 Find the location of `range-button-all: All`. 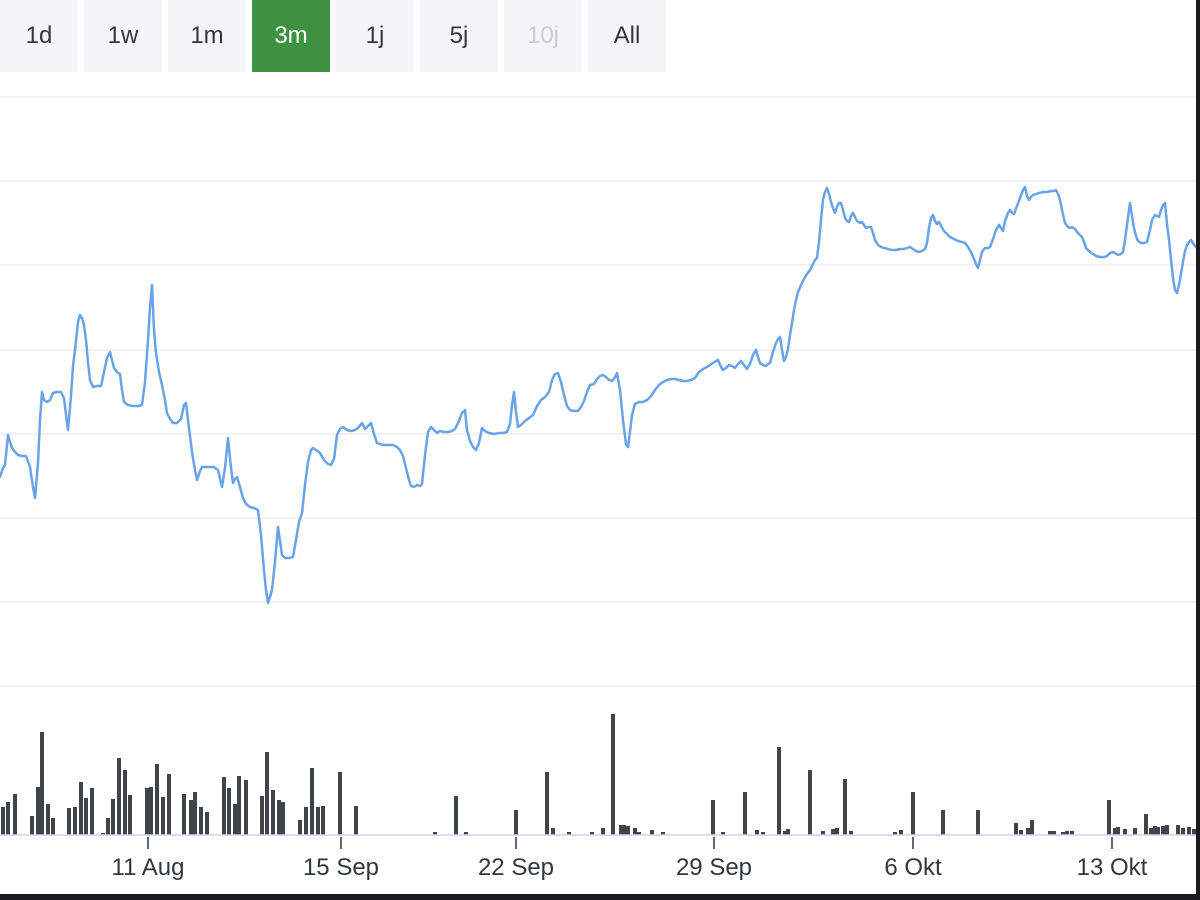

range-button-all: All is located at coordinates (627, 36).